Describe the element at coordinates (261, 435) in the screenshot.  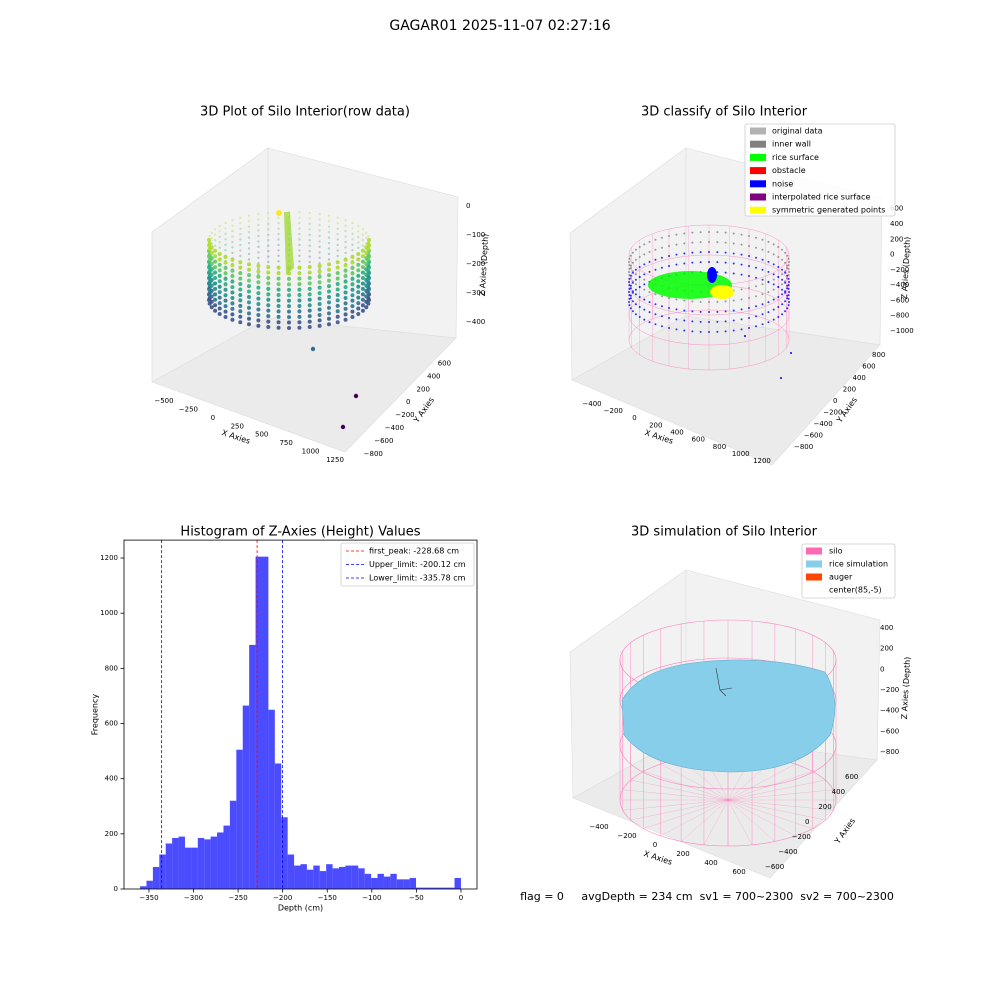
I see `x-tick-label: 500` at that location.